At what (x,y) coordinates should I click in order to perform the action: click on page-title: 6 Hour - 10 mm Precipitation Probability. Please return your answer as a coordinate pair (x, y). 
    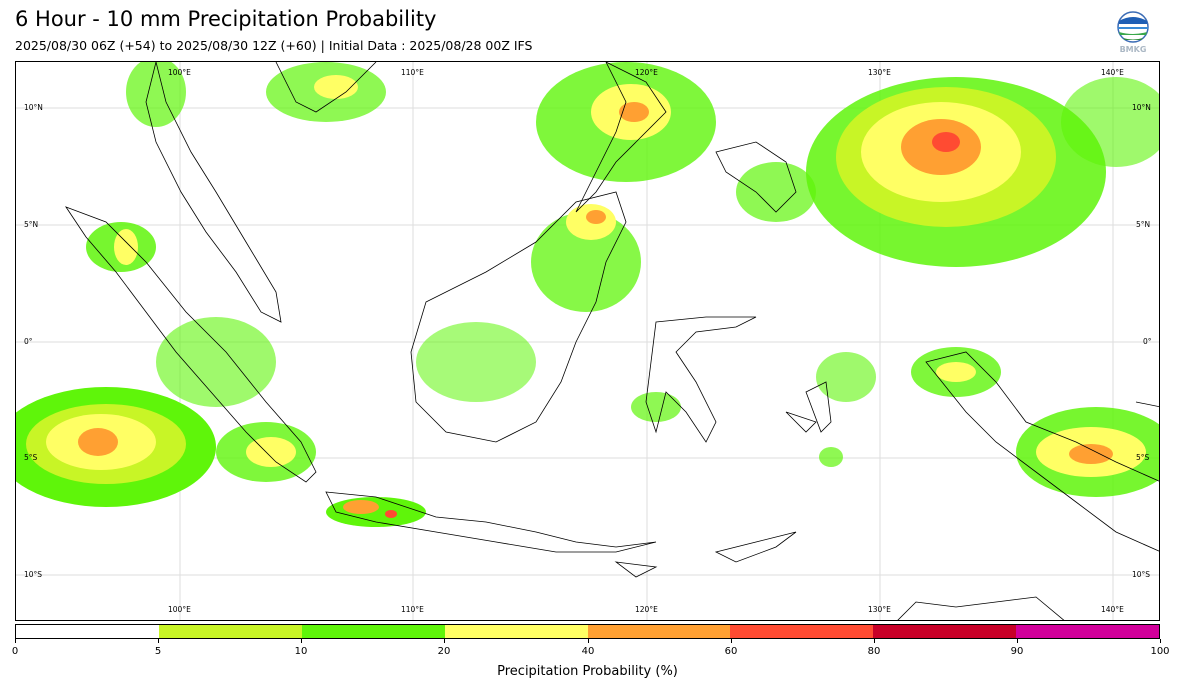
    Looking at the image, I should click on (226, 19).